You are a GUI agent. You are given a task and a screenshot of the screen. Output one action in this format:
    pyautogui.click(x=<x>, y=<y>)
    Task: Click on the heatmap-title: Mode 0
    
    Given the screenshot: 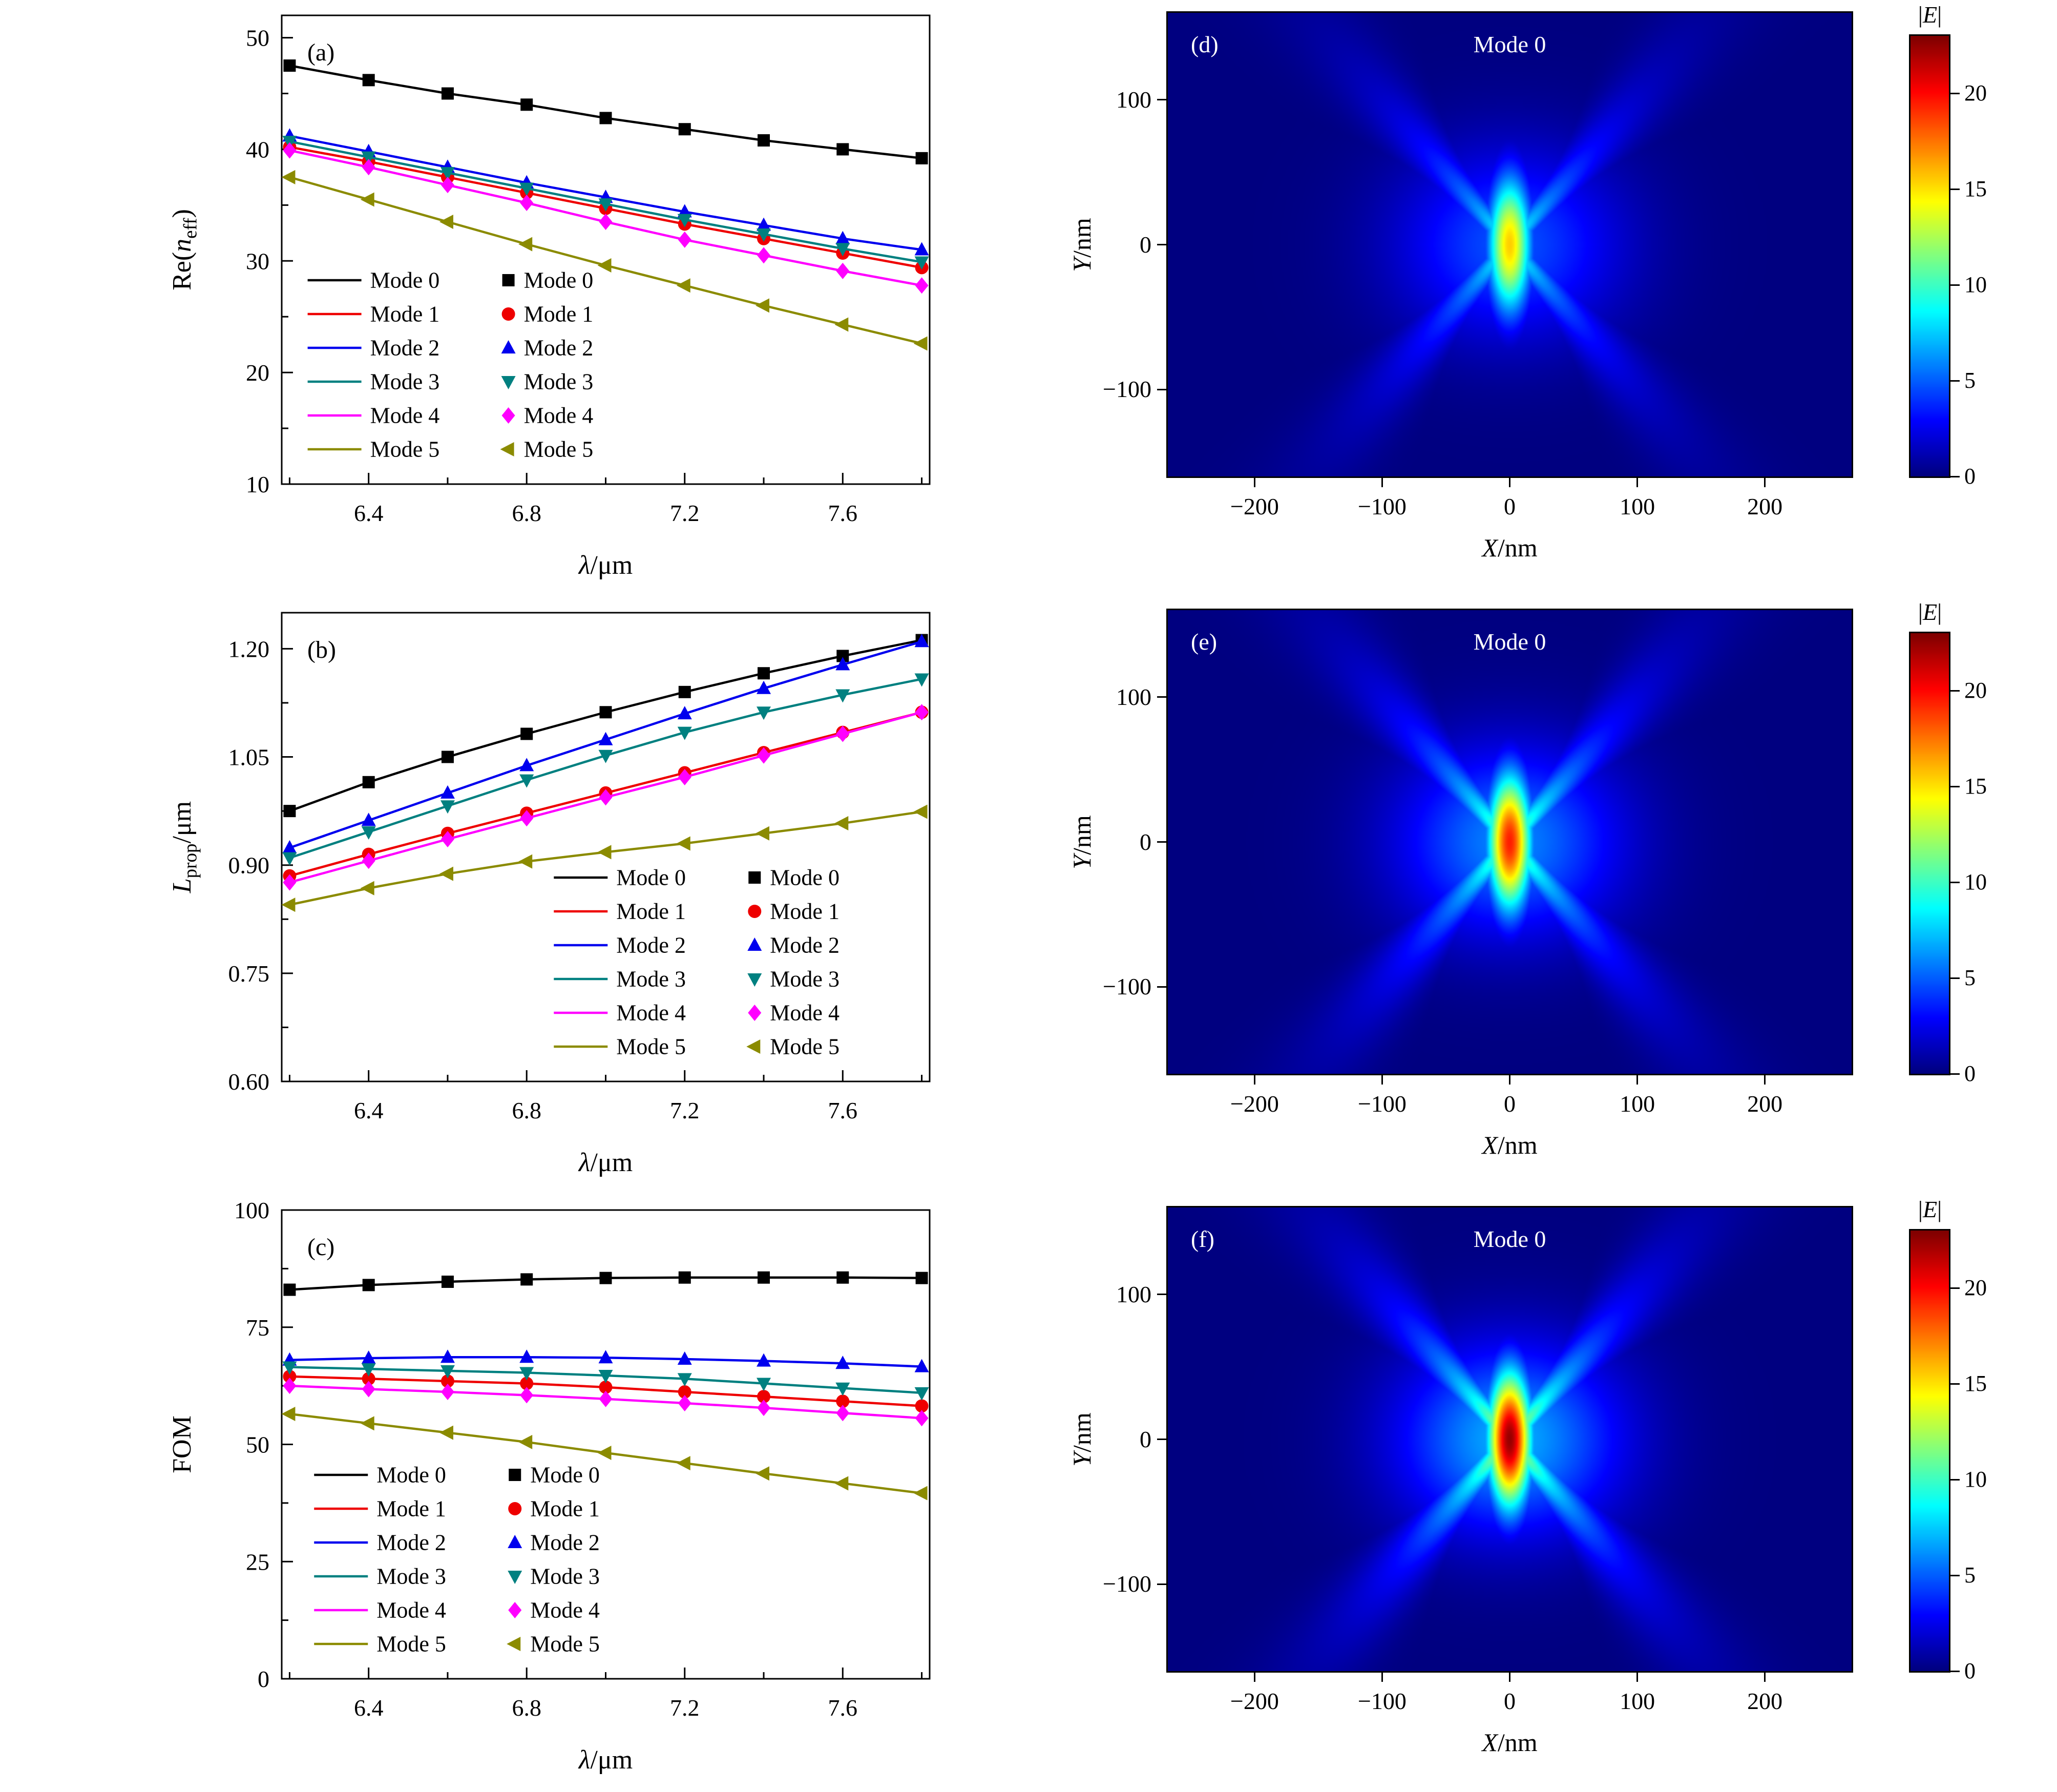 What is the action you would take?
    pyautogui.click(x=1509, y=642)
    